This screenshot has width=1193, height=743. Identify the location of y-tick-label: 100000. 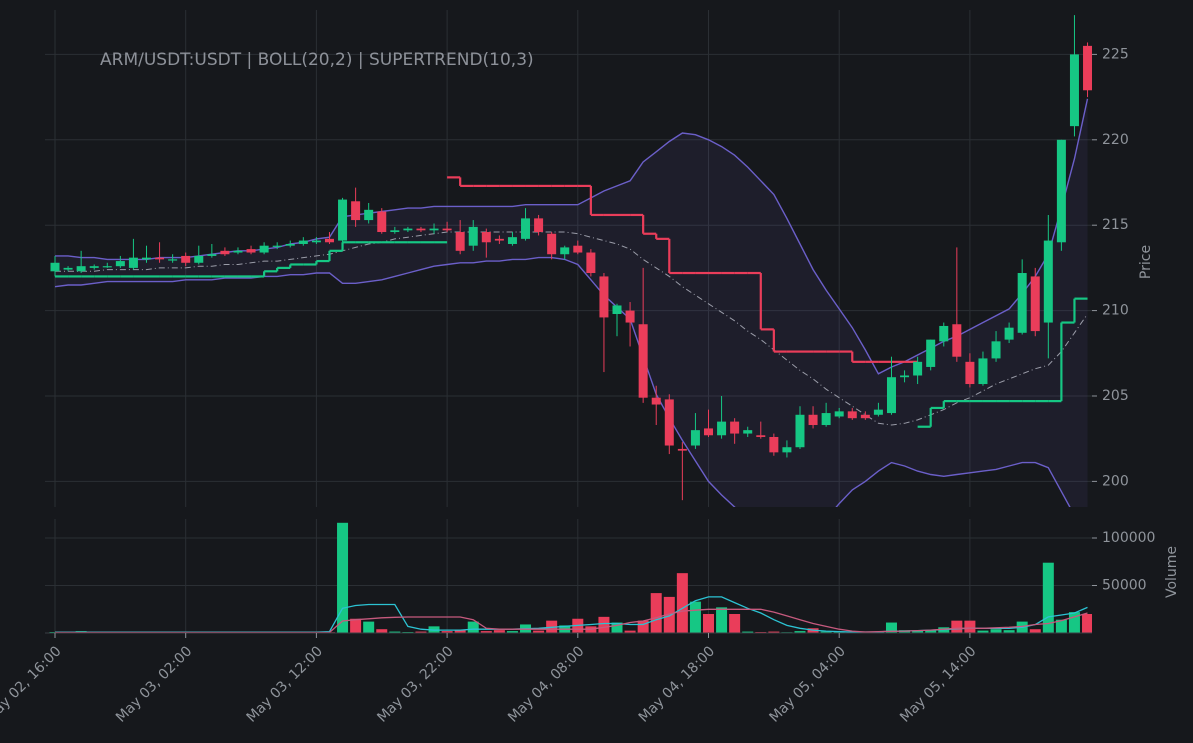
(1128, 538).